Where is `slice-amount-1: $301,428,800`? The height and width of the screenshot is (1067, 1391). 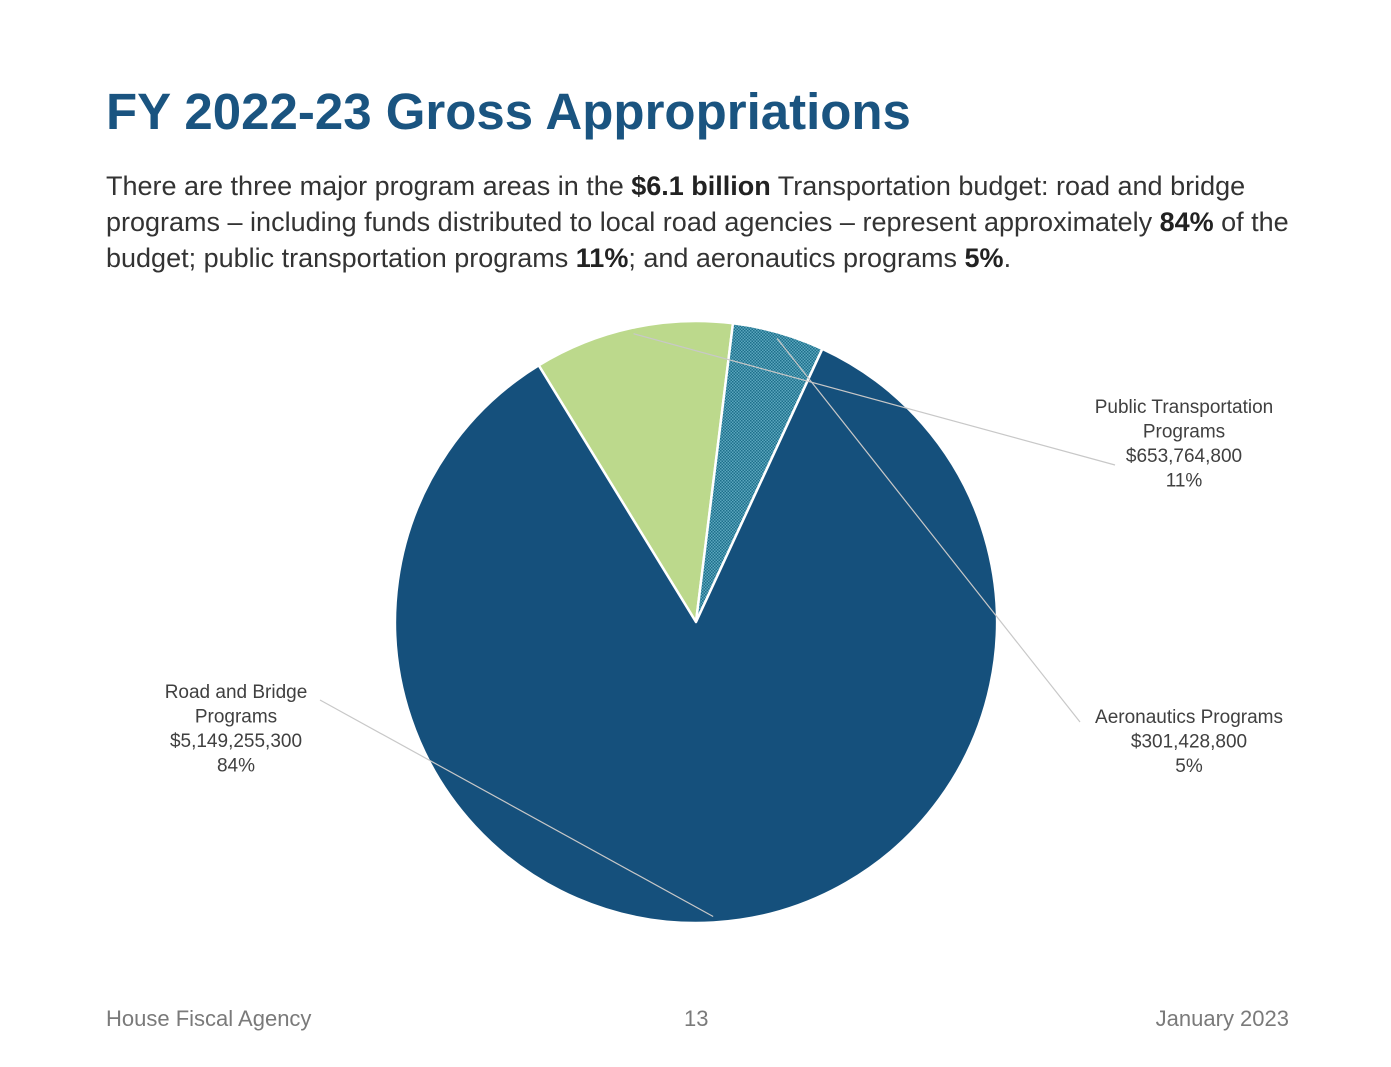
slice-amount-1: $301,428,800 is located at coordinates (1189, 742).